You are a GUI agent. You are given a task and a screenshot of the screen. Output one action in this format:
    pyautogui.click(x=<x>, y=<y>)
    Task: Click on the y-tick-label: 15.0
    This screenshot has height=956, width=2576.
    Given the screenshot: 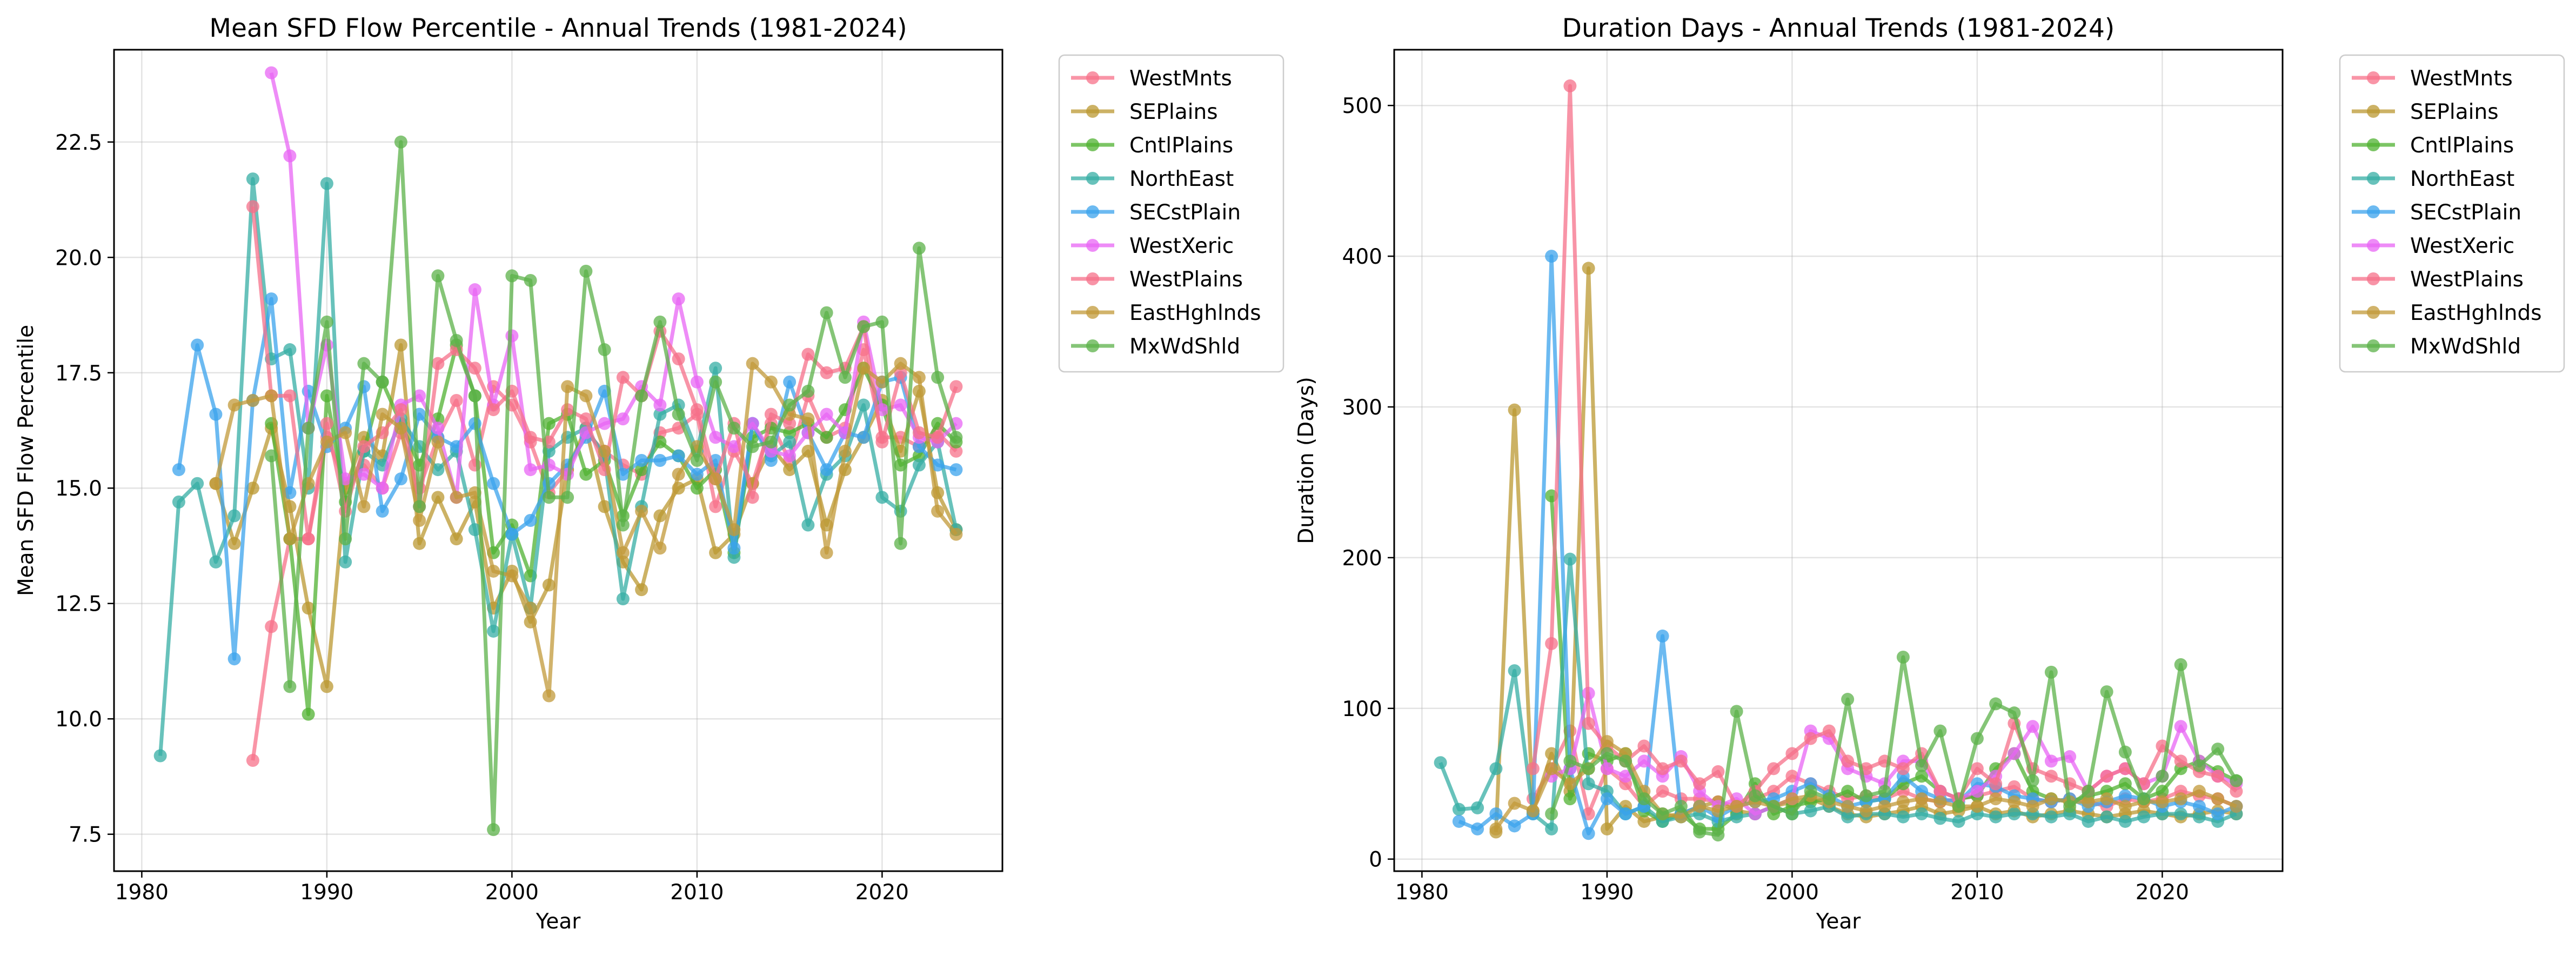 What is the action you would take?
    pyautogui.click(x=79, y=489)
    